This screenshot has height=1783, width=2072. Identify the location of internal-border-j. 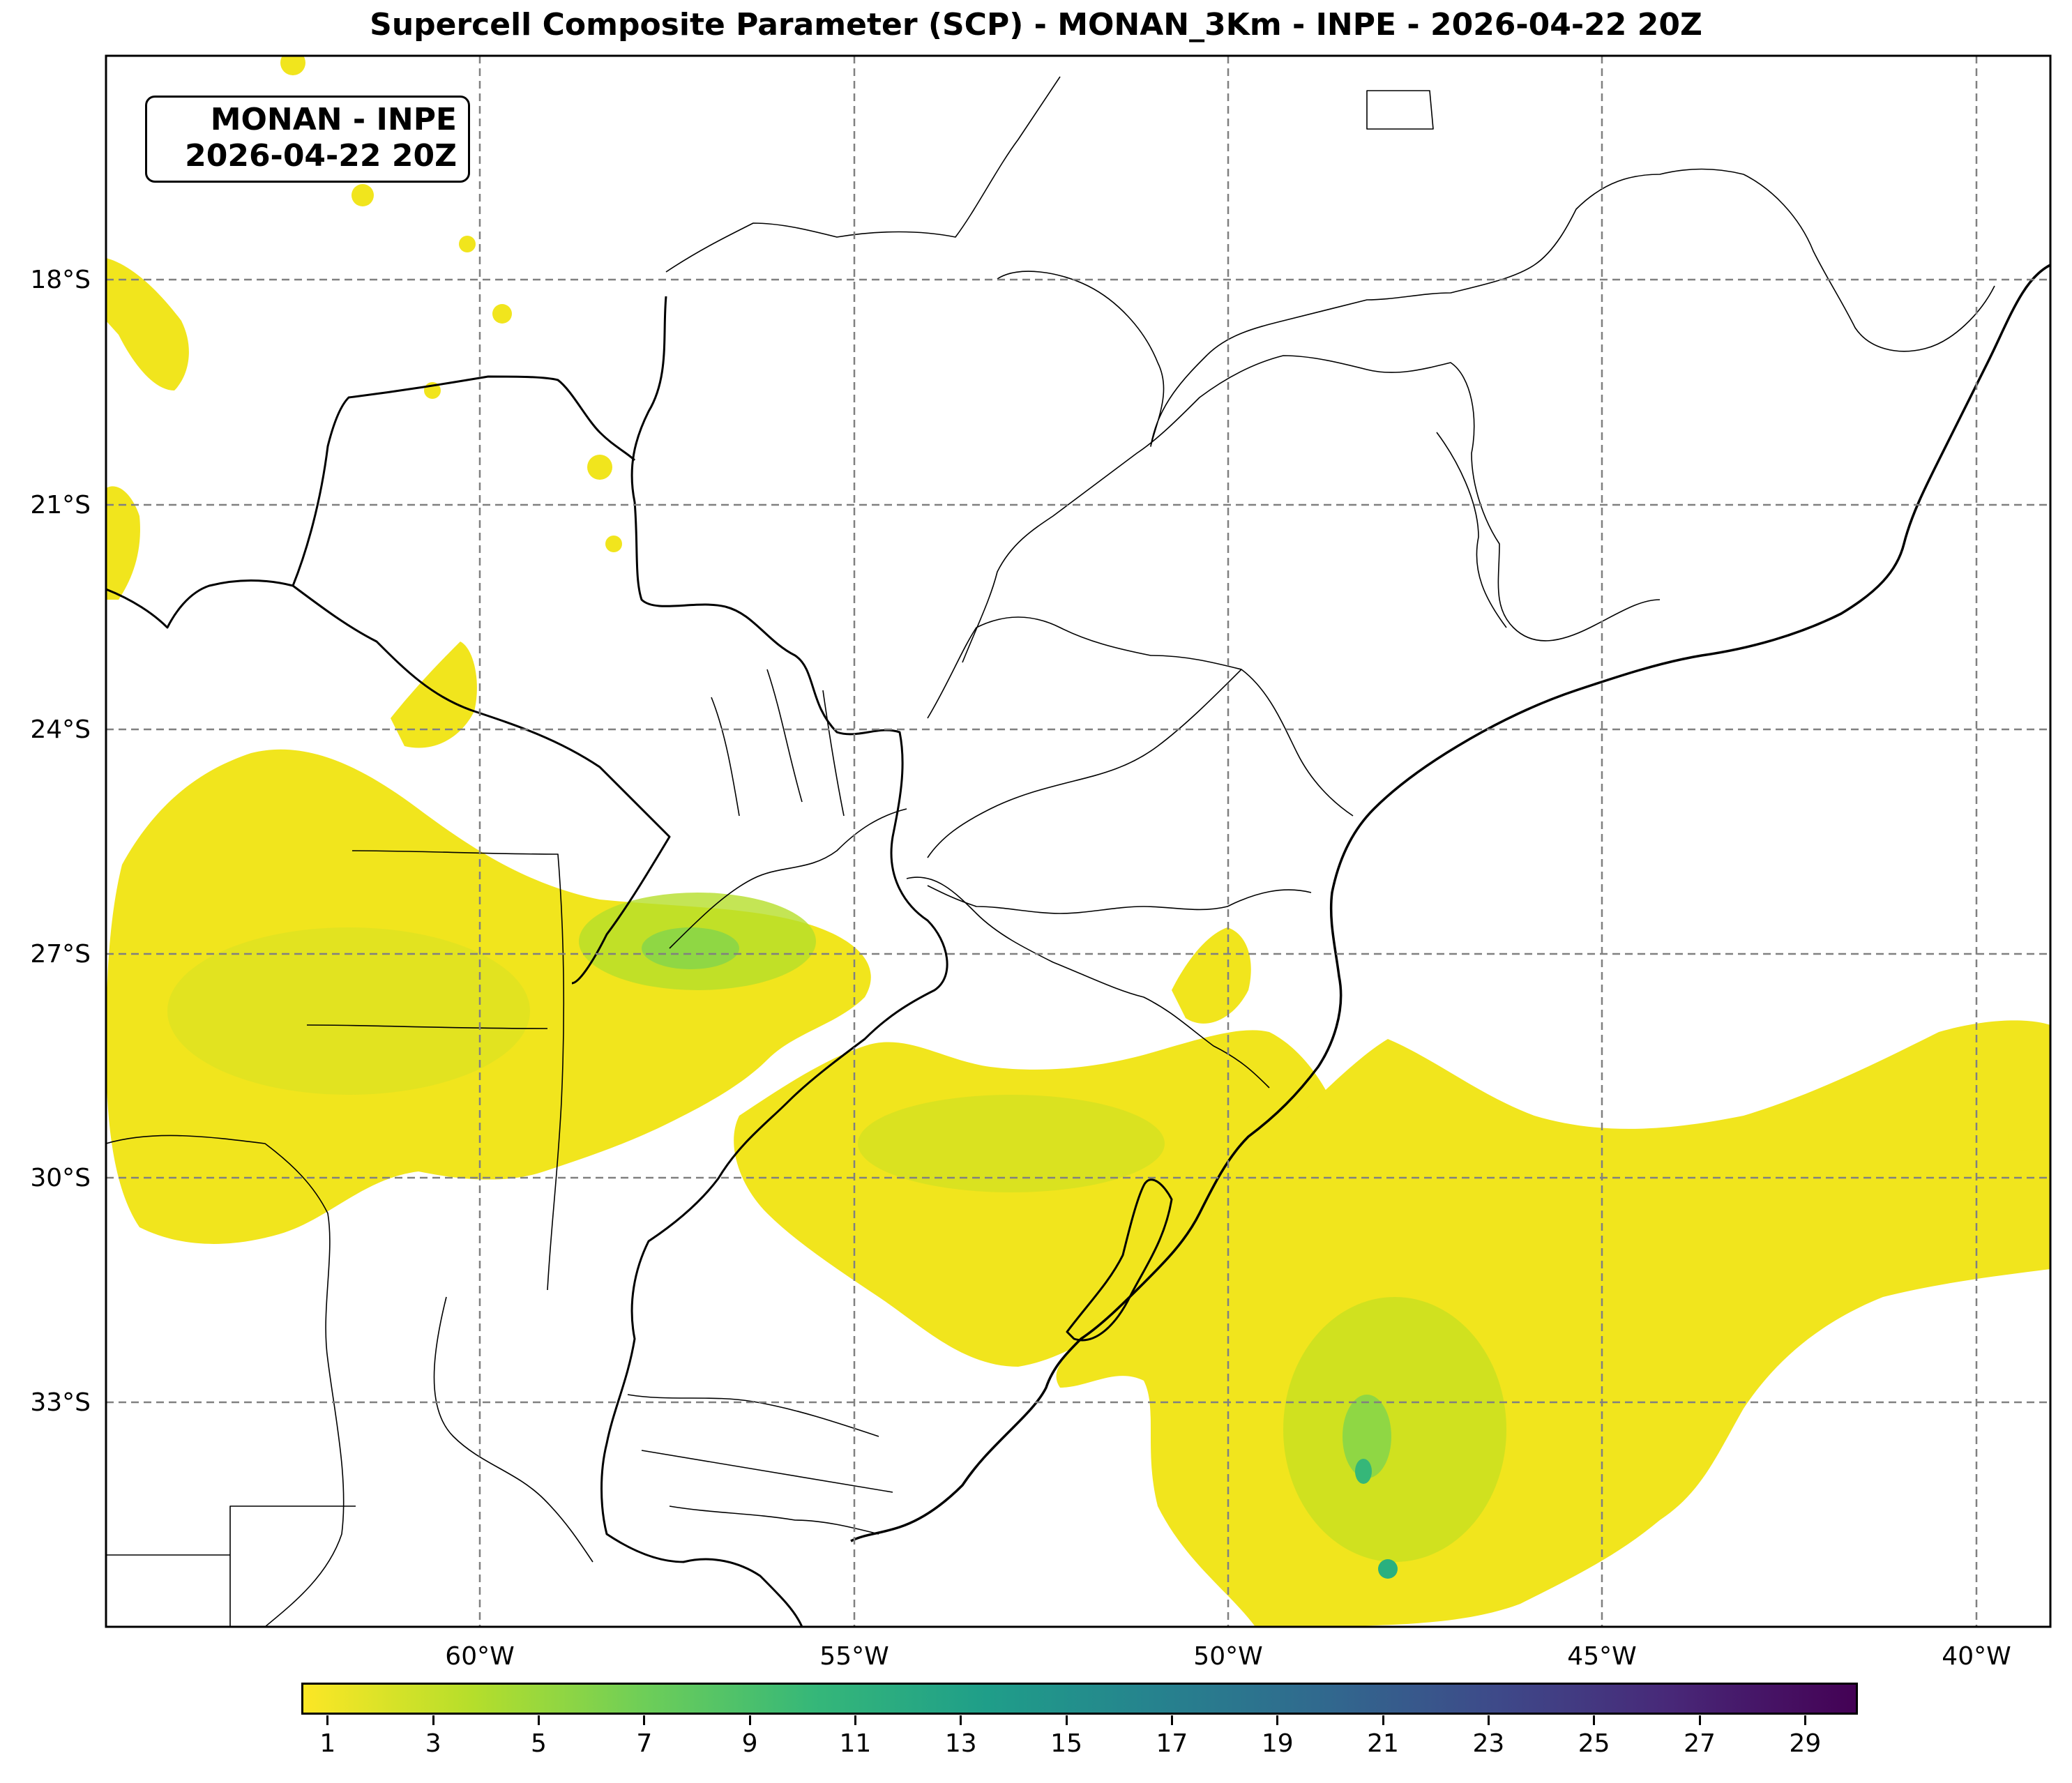
(458, 1070).